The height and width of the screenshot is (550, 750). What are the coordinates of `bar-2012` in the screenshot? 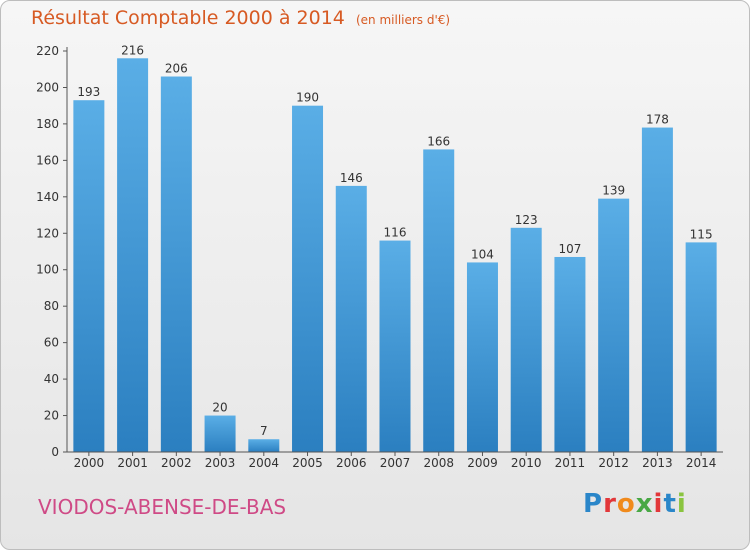 It's located at (614, 325).